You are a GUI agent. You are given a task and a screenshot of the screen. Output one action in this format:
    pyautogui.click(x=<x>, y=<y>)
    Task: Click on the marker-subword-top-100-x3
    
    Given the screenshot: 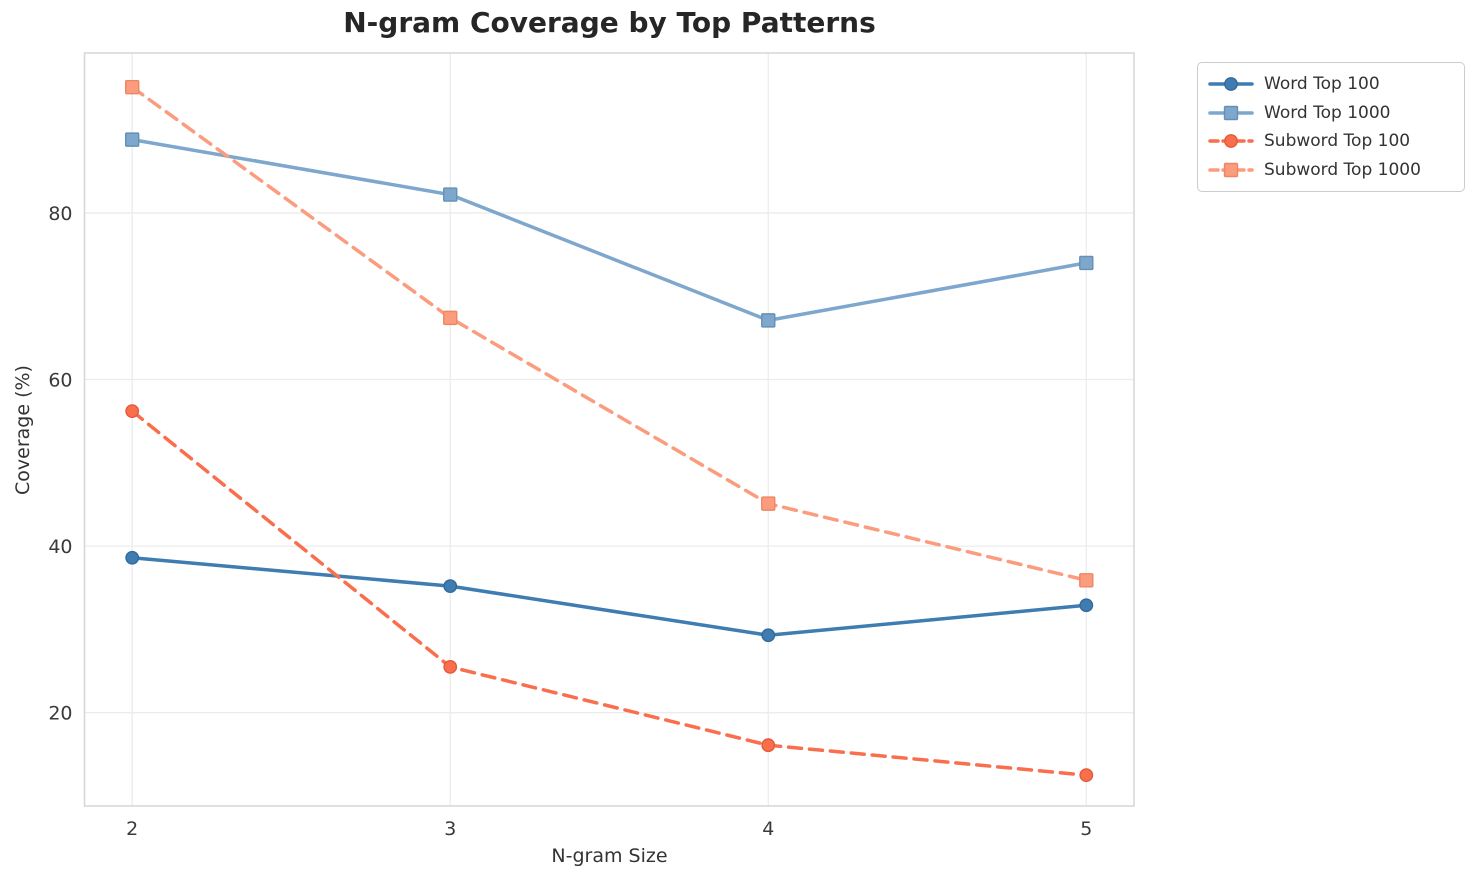 What is the action you would take?
    pyautogui.click(x=450, y=666)
    